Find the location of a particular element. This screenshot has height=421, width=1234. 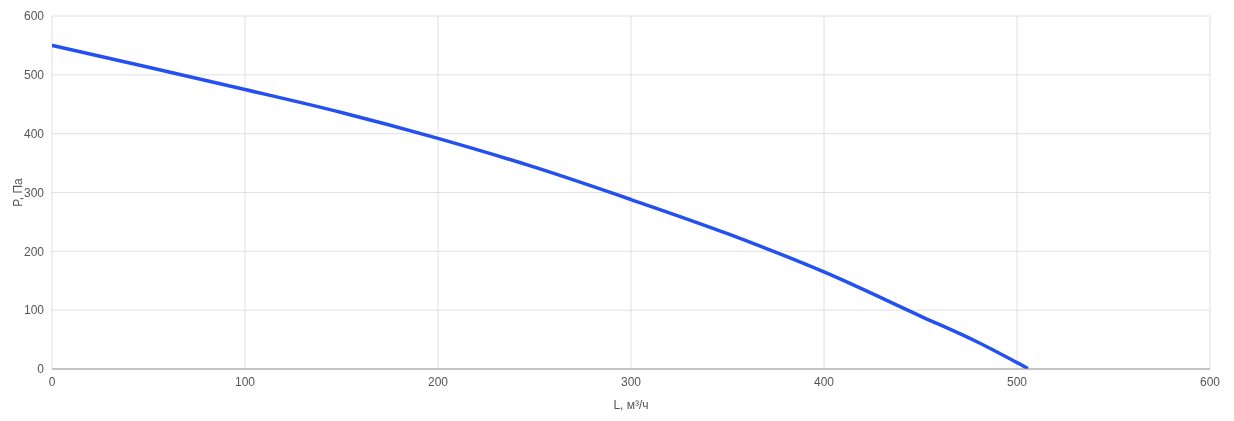

y-tick-label: 300 is located at coordinates (34, 192).